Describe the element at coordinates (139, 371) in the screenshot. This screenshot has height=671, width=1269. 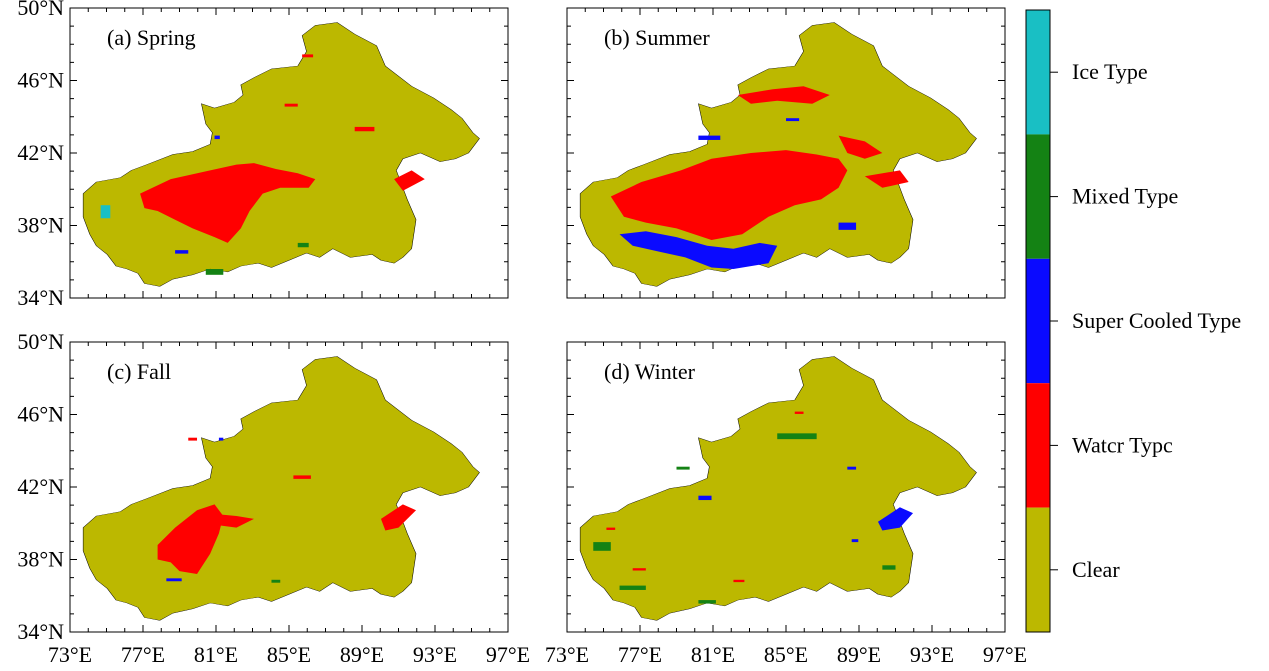
I see `panel-label: (c) Fall` at that location.